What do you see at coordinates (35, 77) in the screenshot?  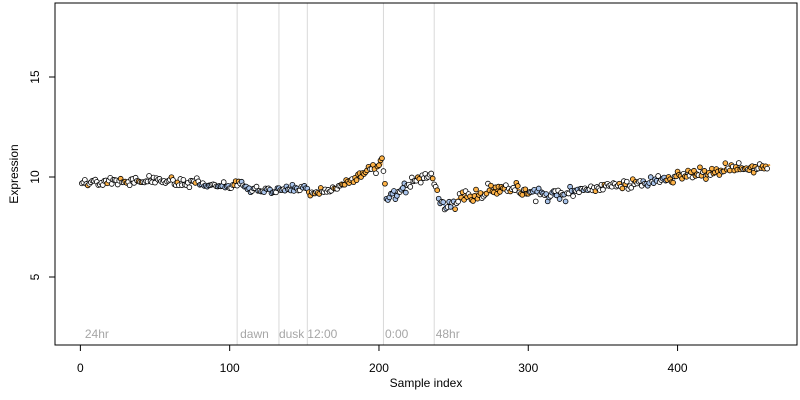 I see `y-tick-label: 15` at bounding box center [35, 77].